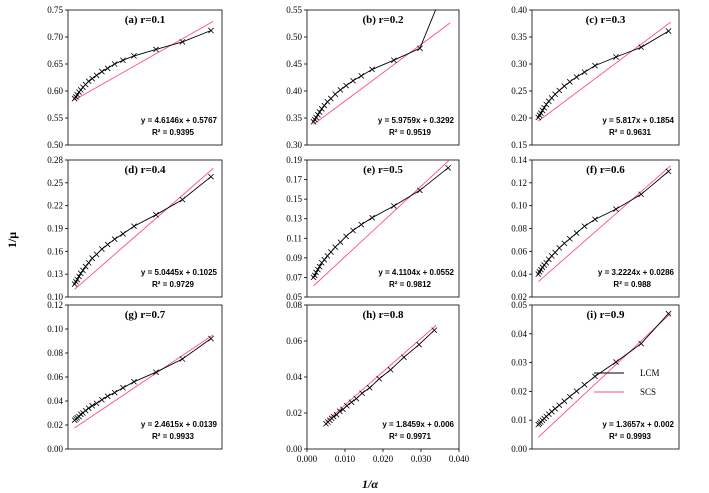 The width and height of the screenshot is (709, 493). Describe the element at coordinates (519, 206) in the screenshot. I see `y-tick-label: 0.10` at that location.